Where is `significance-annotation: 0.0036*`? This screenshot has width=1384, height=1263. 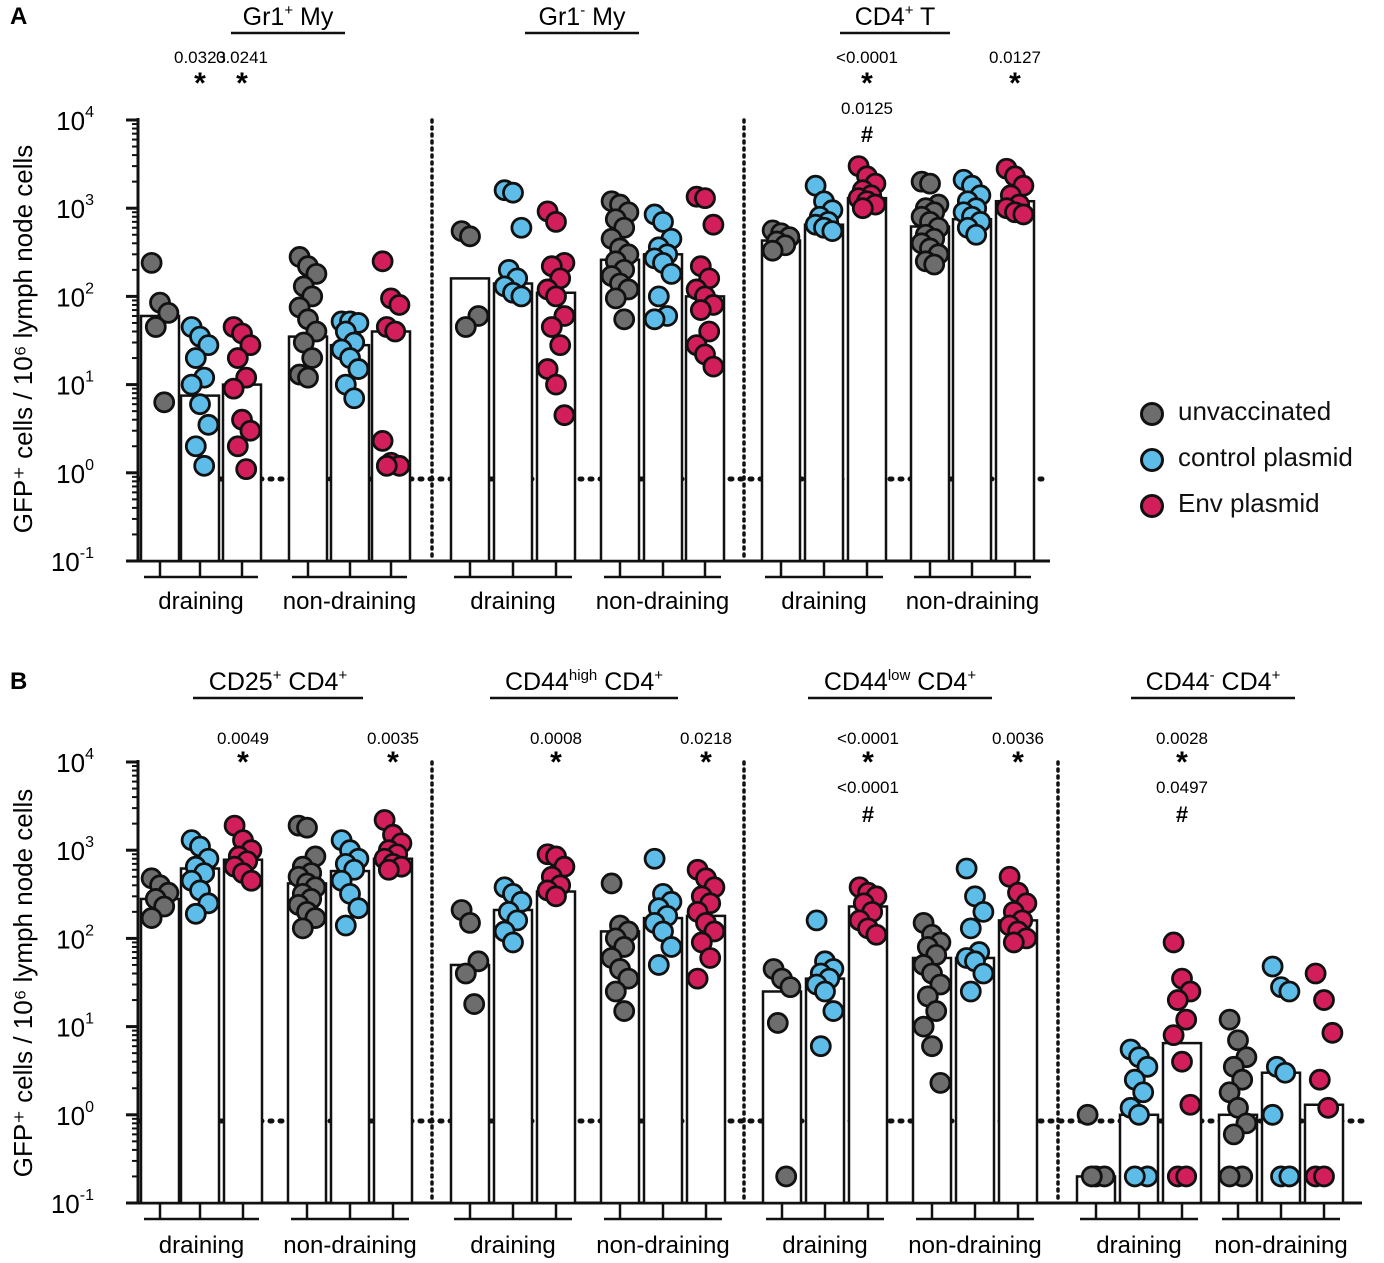 significance-annotation: 0.0036* is located at coordinates (1018, 754).